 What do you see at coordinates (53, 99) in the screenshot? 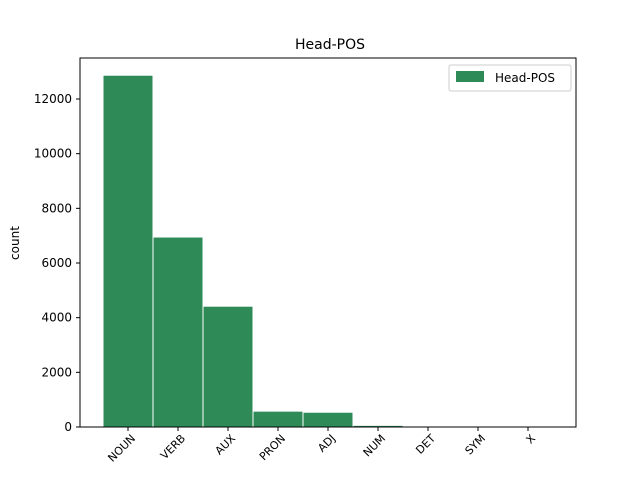
I see `y-tick-label: 12000` at bounding box center [53, 99].